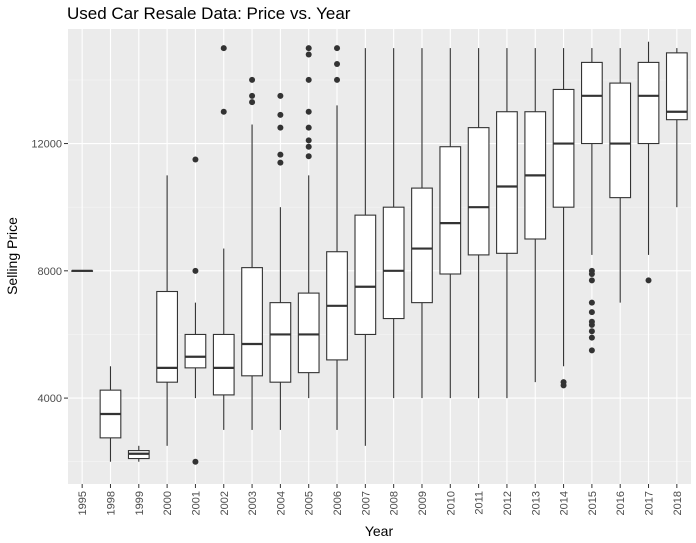  What do you see at coordinates (535, 215) in the screenshot?
I see `box-2013` at bounding box center [535, 215].